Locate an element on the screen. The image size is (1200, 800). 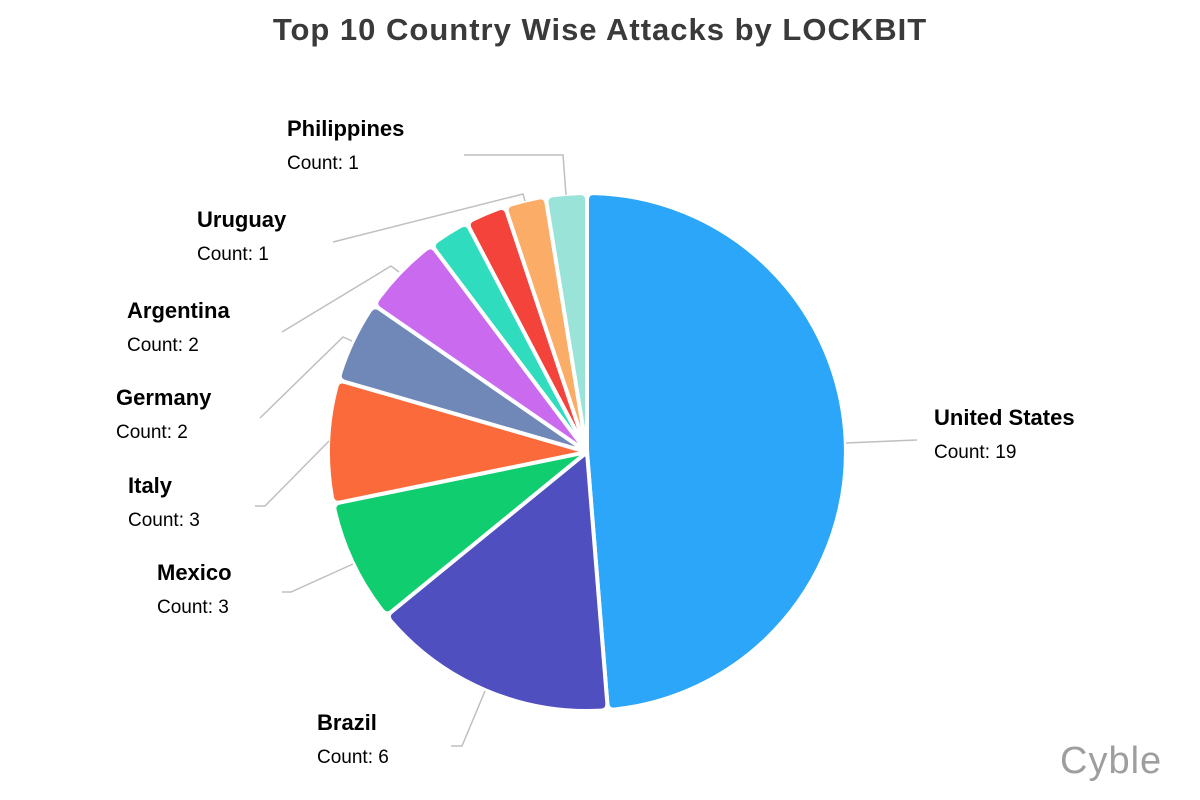
leader-line-argentina is located at coordinates (340, 299).